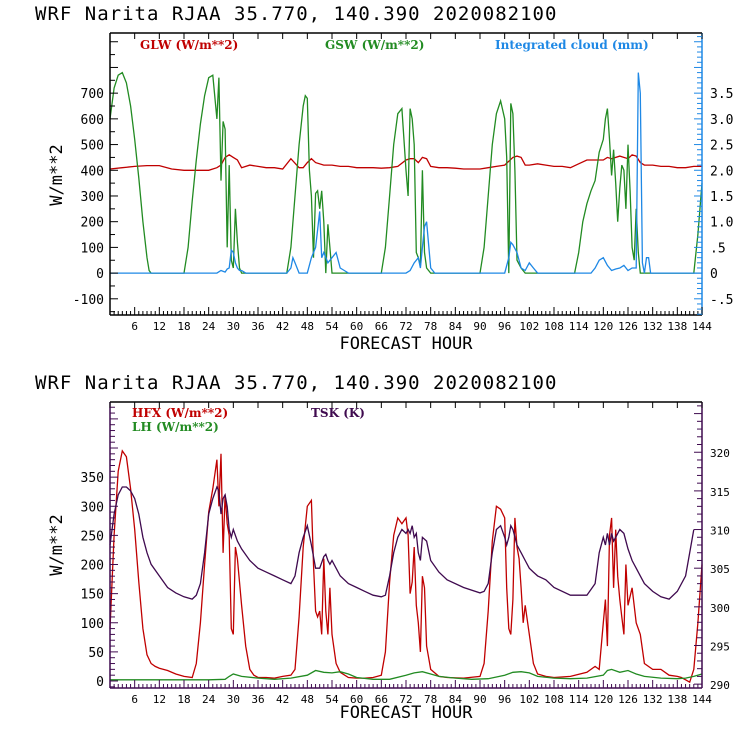  I want to click on y-tick-label: 100, so click(92, 248).